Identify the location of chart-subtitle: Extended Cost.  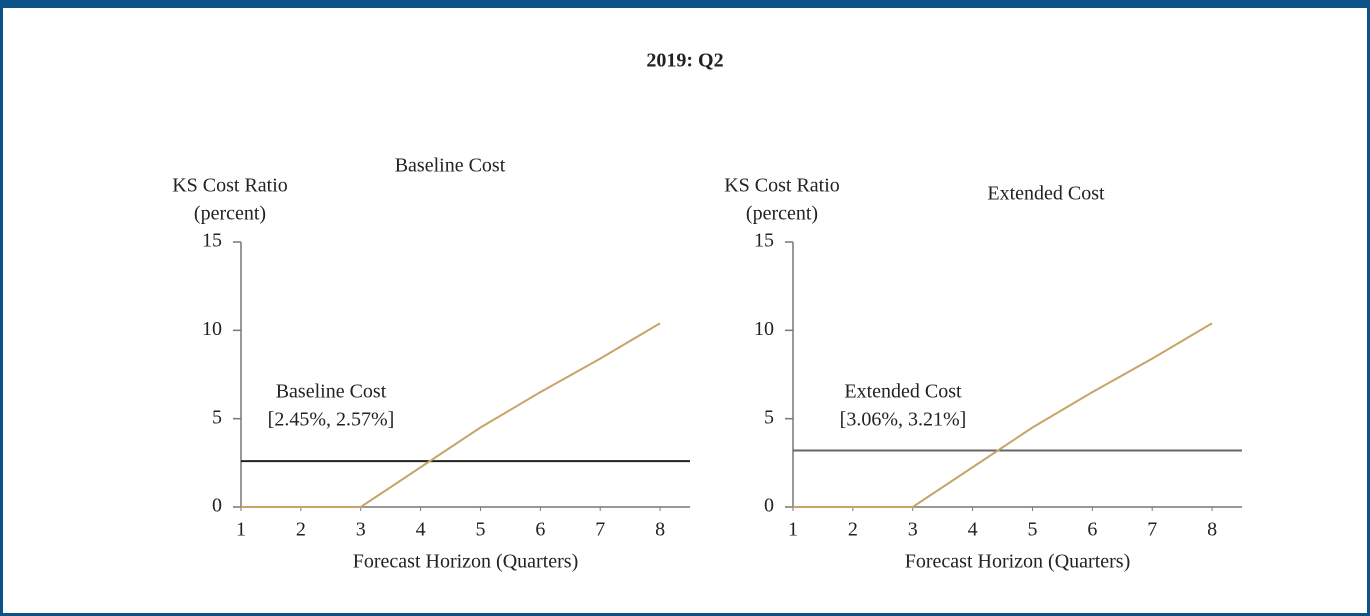
(1046, 194).